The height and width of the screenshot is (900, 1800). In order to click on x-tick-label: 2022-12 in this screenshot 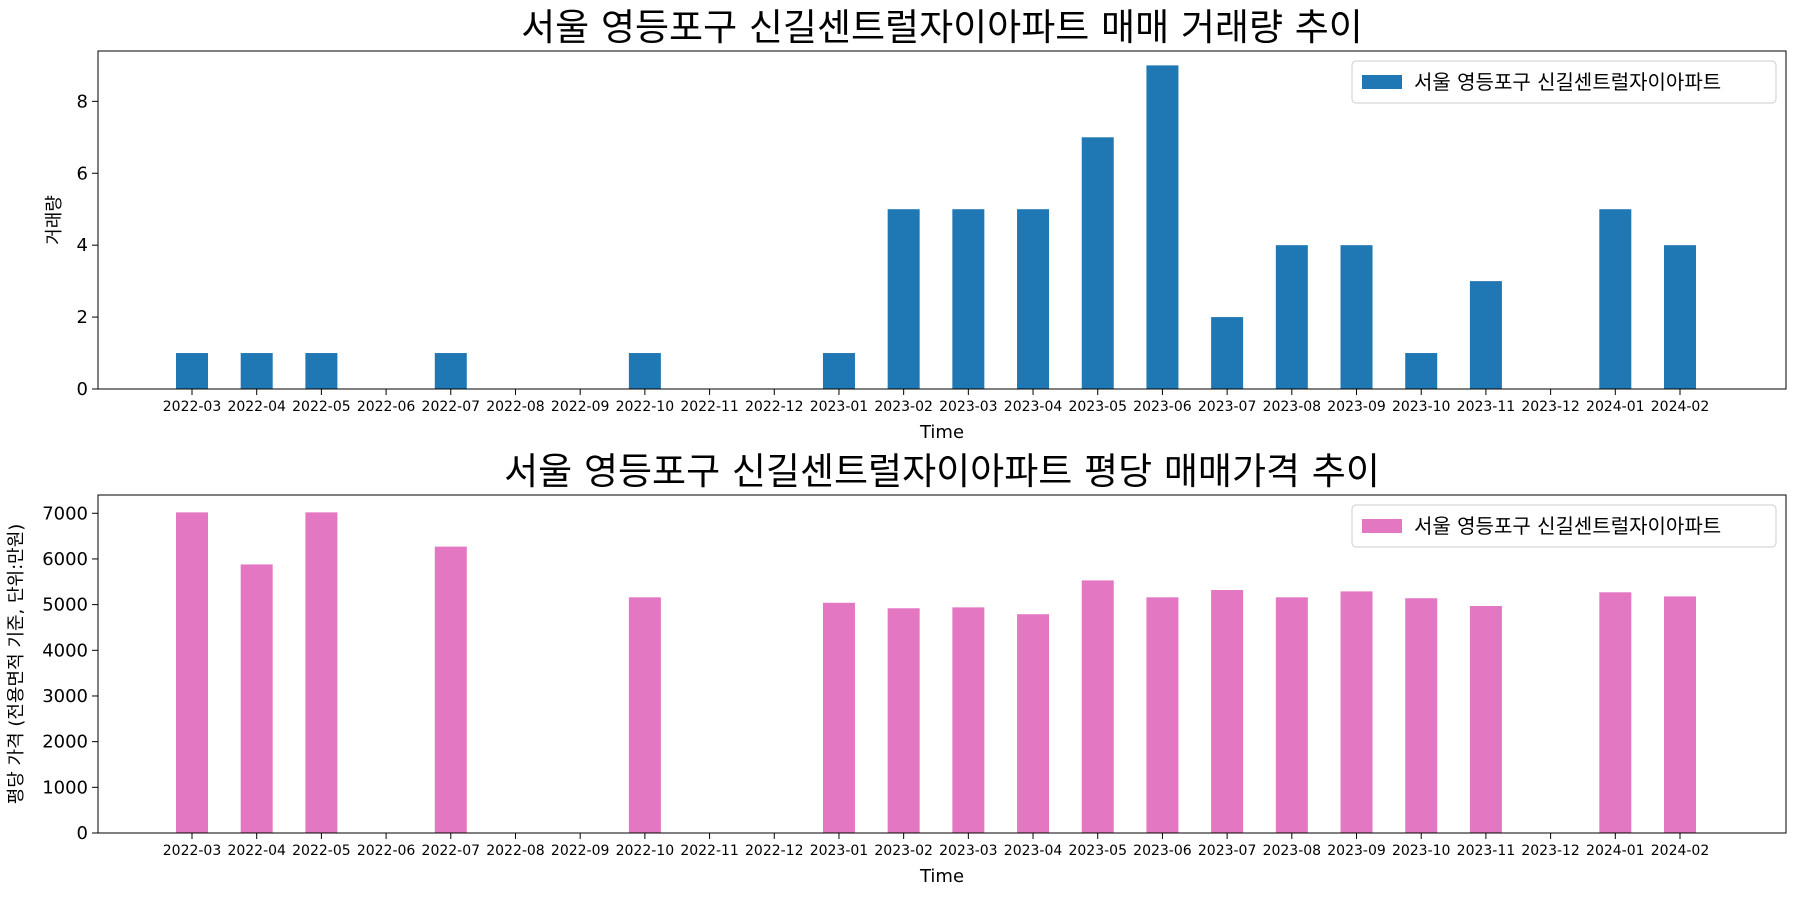, I will do `click(774, 407)`.